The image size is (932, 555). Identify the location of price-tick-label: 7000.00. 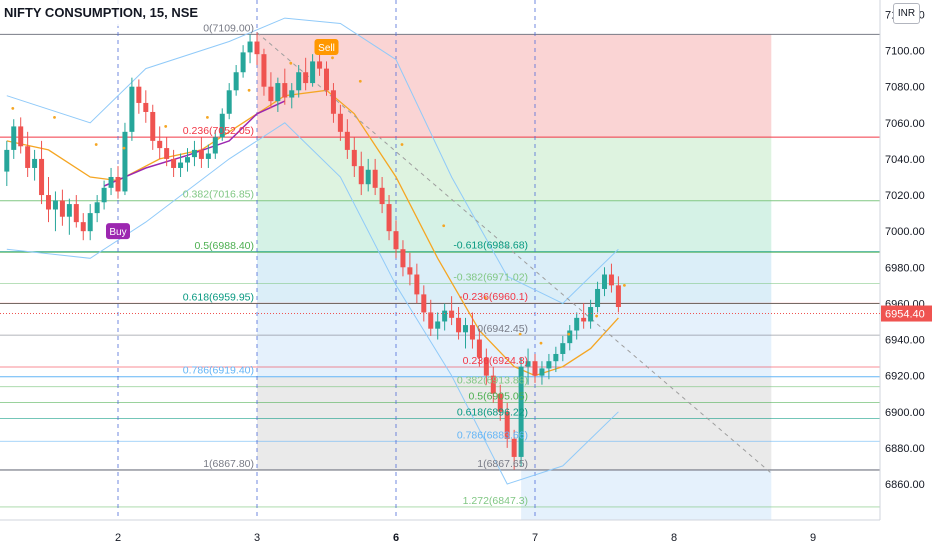
(905, 232).